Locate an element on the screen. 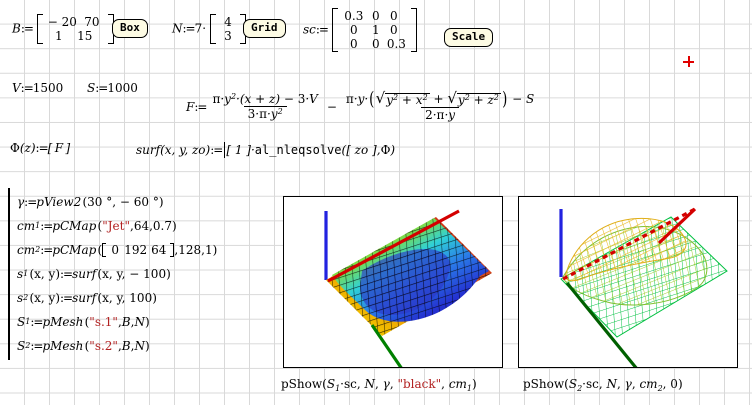 This screenshot has height=405, width=752. vector-cell: 192 is located at coordinates (136, 250).